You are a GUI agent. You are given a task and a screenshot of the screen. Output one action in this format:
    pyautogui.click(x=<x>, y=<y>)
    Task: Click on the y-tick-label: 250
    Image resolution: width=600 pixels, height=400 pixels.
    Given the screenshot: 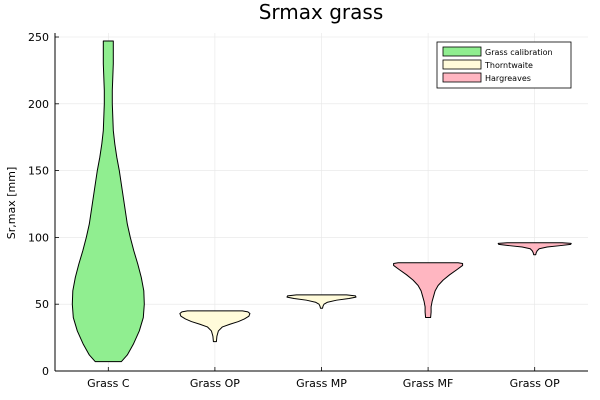 What is the action you would take?
    pyautogui.click(x=38, y=37)
    